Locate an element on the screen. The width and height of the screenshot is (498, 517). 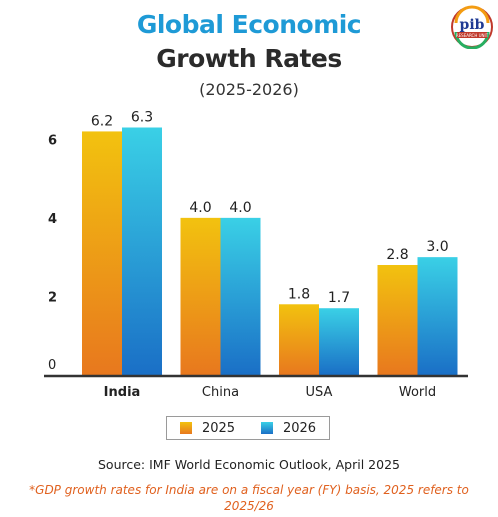
data-label-india-2026: 6.3 is located at coordinates (142, 118).